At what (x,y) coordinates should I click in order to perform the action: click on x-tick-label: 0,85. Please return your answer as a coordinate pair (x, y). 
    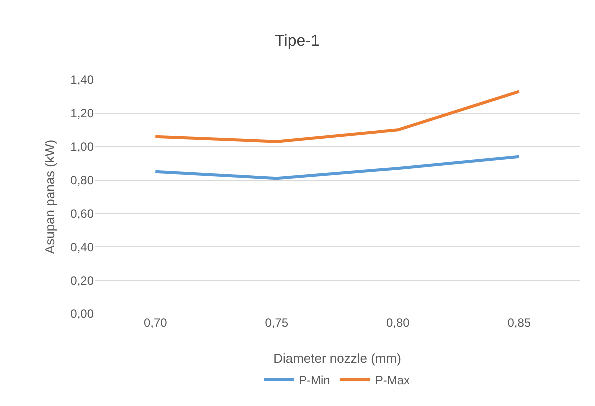
    Looking at the image, I should click on (520, 323).